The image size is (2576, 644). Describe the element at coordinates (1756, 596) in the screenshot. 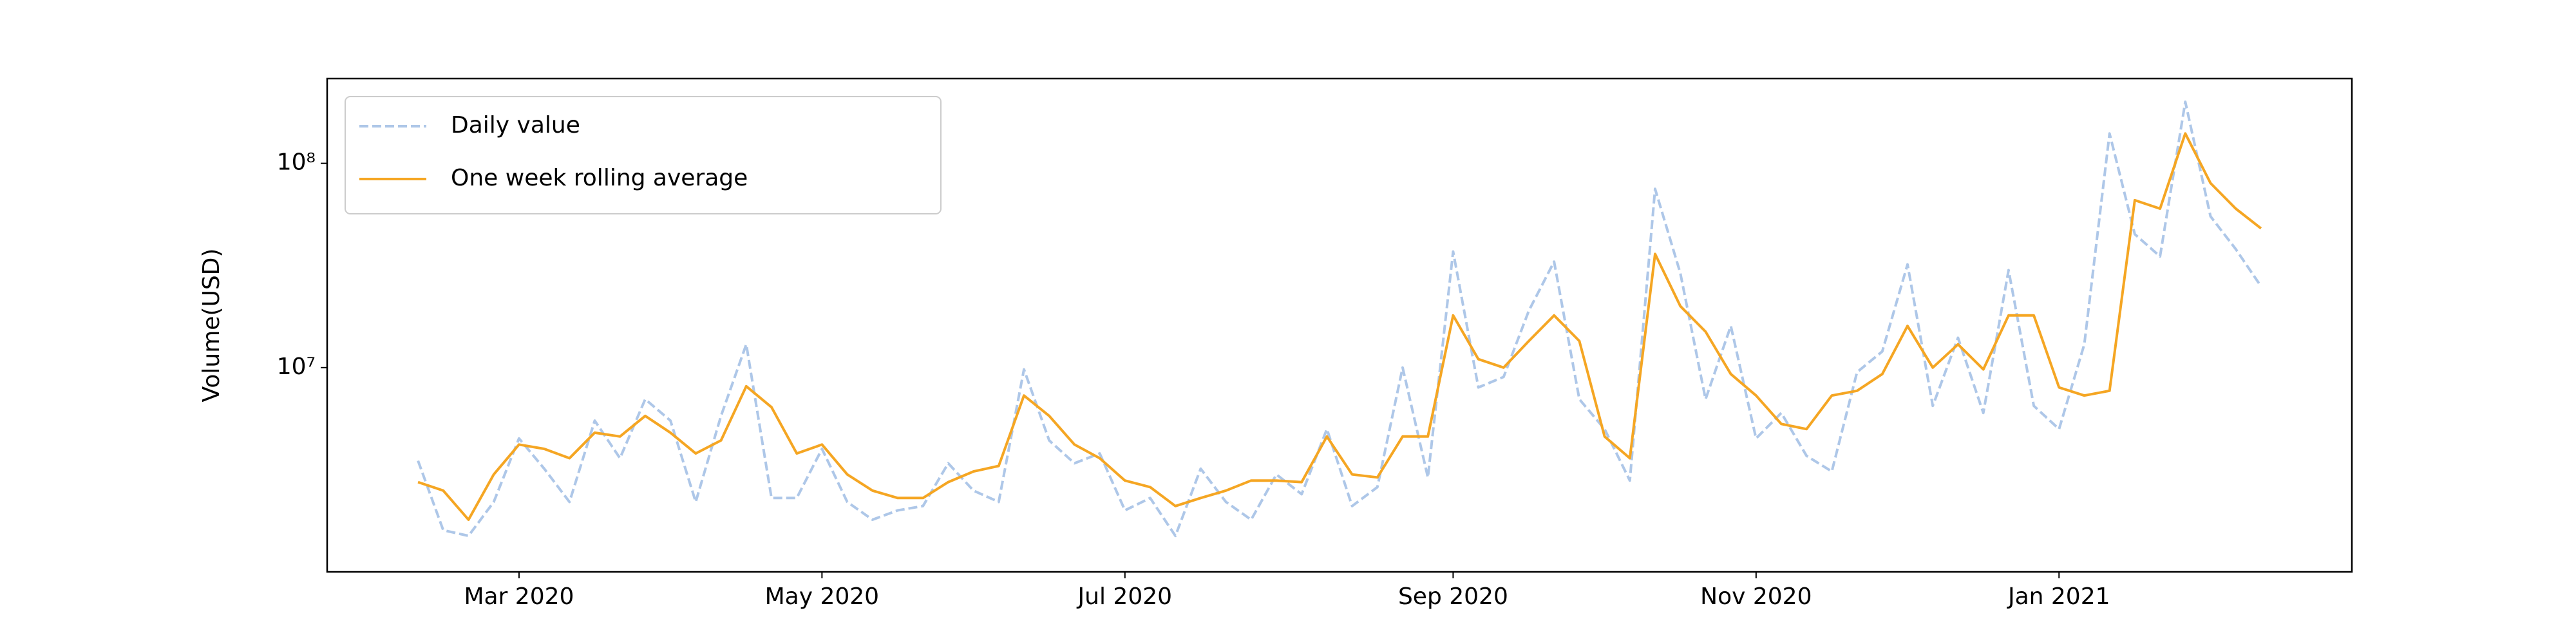

I see `x-tick-label: Nov 2020` at that location.